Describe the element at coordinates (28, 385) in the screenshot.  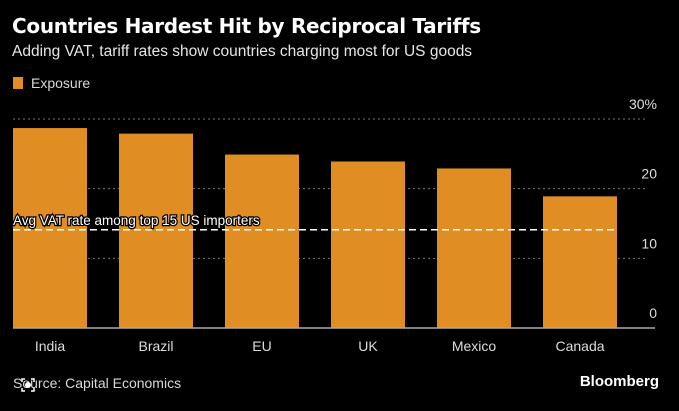
I see `lens-overlay-icon` at that location.